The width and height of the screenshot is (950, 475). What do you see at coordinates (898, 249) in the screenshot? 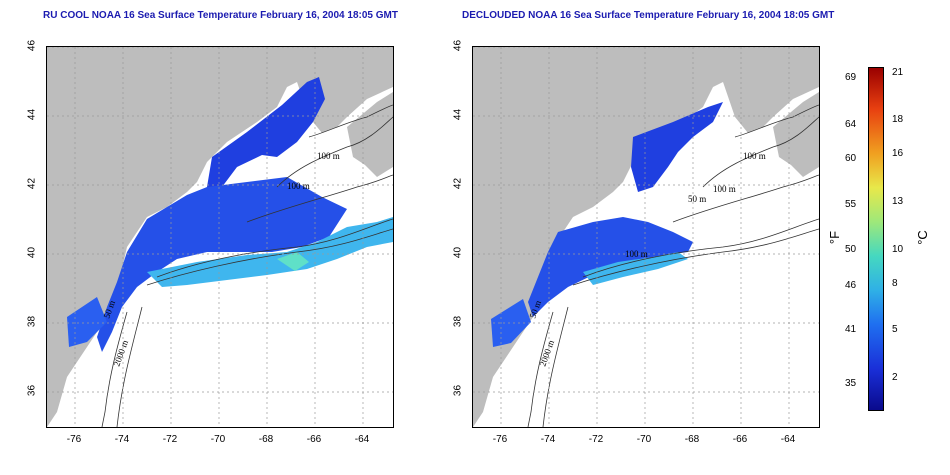
I see `colorbar-c-10: 10` at bounding box center [898, 249].